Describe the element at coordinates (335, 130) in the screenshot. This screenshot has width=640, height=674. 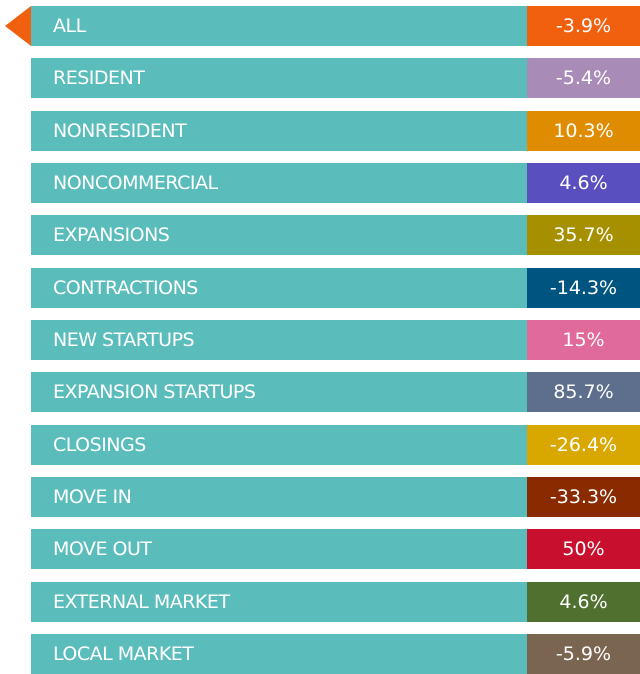
I see `list-row: NONRESIDENT 10.3%` at that location.